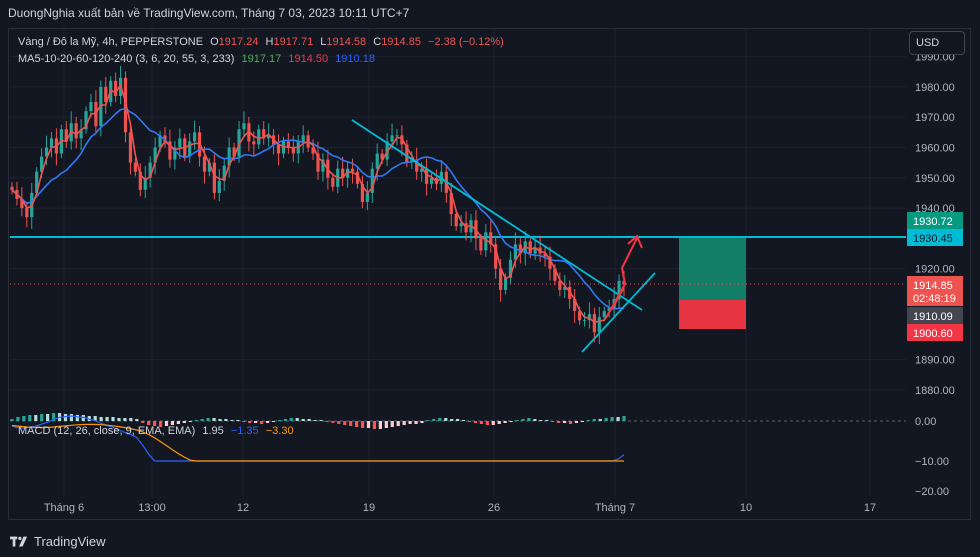 Image resolution: width=980 pixels, height=557 pixels. Describe the element at coordinates (935, 315) in the screenshot. I see `price-label-entry: 1910.09` at that location.